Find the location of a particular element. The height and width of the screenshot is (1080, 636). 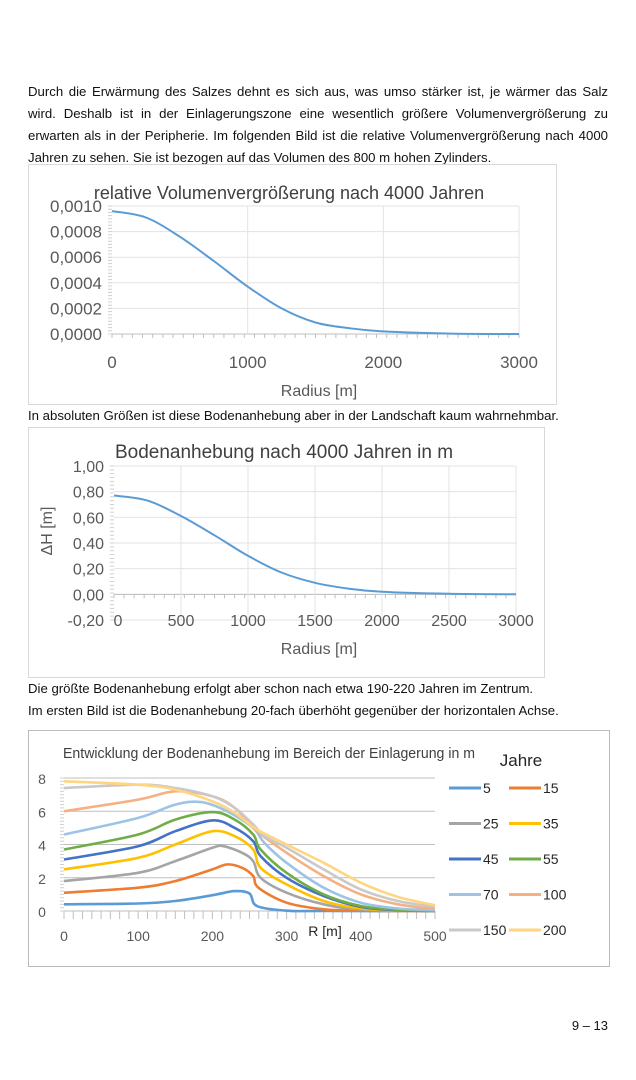

y-tick-label: 0,0008 is located at coordinates (76, 232).